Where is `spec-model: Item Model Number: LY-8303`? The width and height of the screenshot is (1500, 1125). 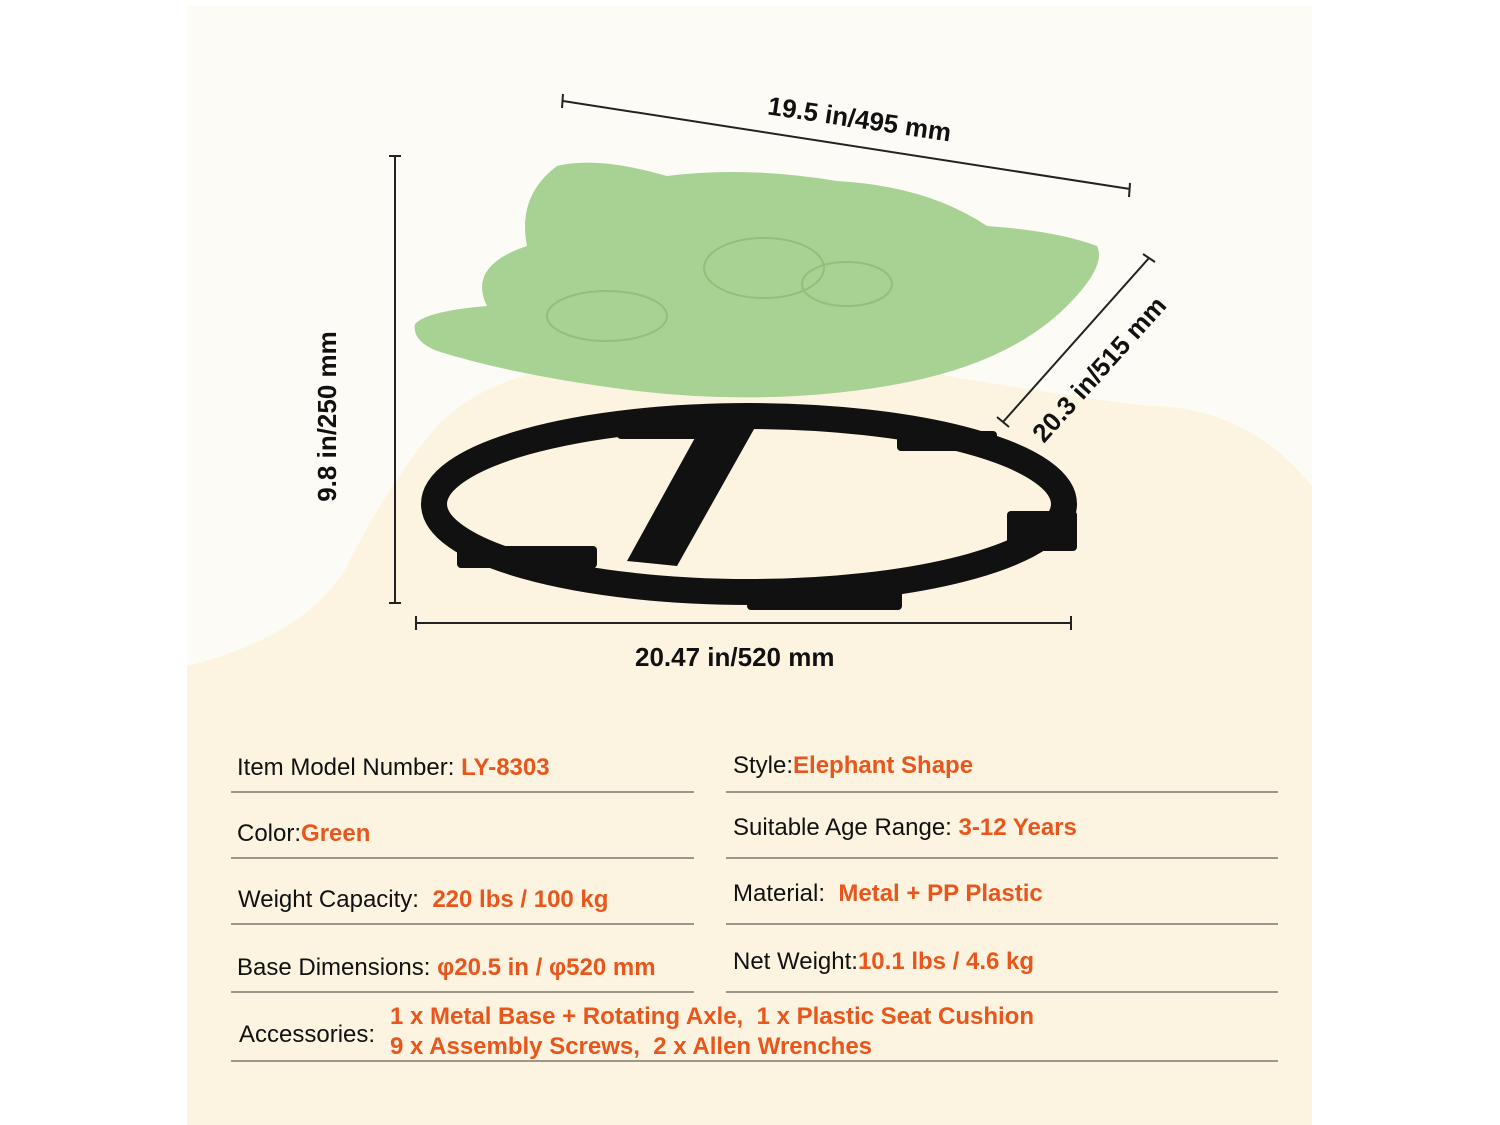
spec-model: Item Model Number: LY-8303 is located at coordinates (393, 768).